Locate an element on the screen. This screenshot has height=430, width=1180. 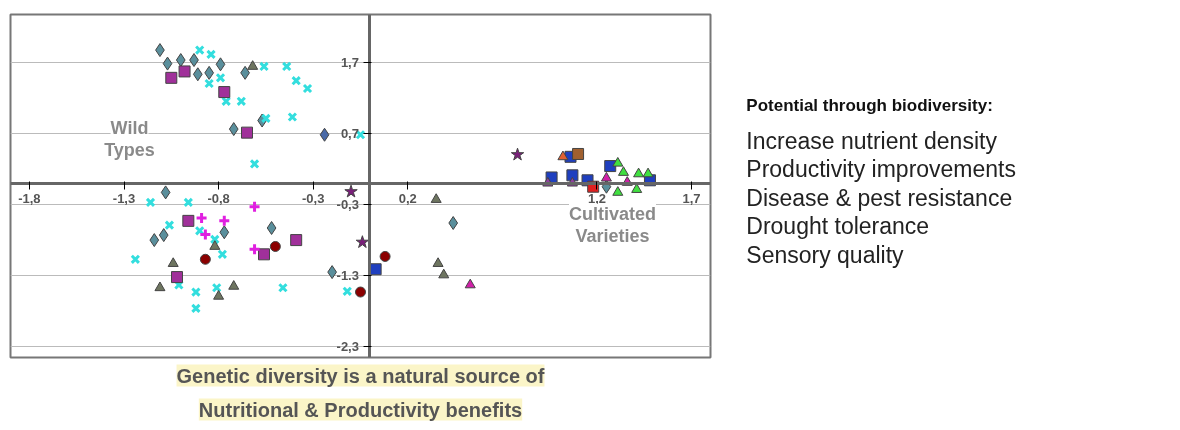
text: Genetic diversity is a natural source of Nutritional & Productivity benefits is located at coordinates (360, 392).